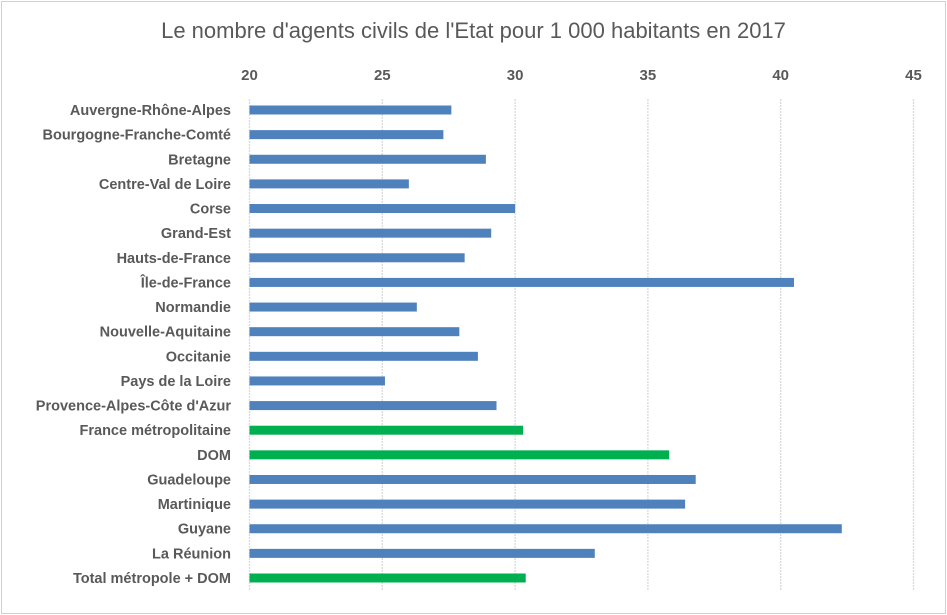 Image resolution: width=947 pixels, height=615 pixels. What do you see at coordinates (196, 234) in the screenshot?
I see `category-label: Grand-Est` at bounding box center [196, 234].